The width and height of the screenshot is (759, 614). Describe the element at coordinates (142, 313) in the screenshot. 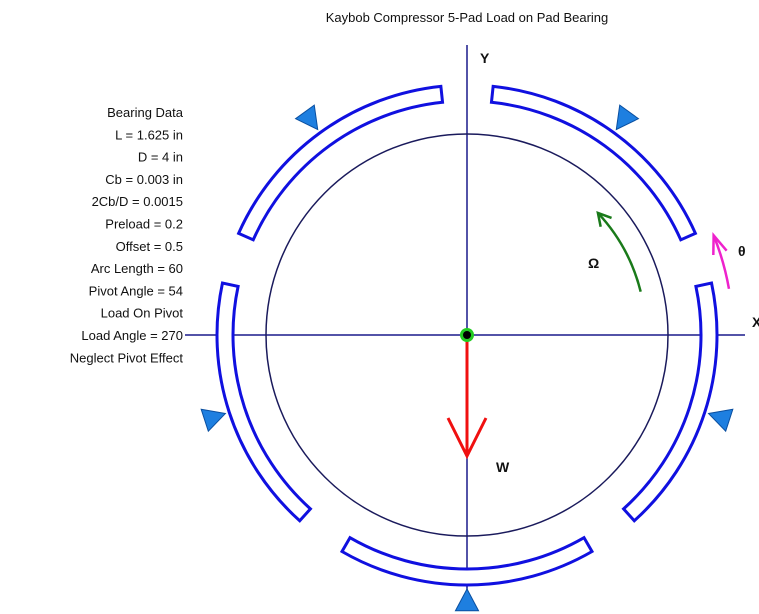

I see `bearing-data-line: Load On Pivot` at that location.